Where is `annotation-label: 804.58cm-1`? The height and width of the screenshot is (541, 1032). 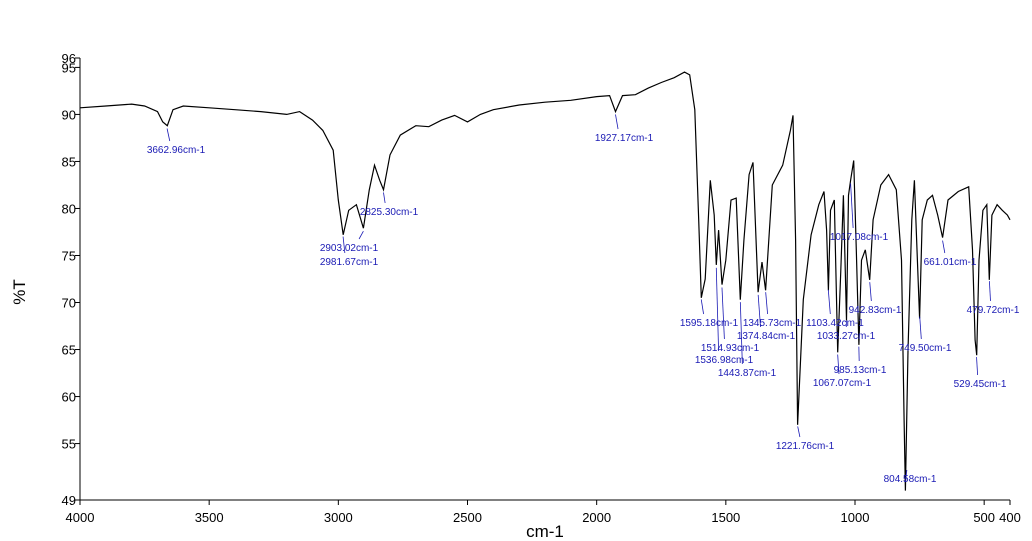 annotation-label: 804.58cm-1 is located at coordinates (910, 479).